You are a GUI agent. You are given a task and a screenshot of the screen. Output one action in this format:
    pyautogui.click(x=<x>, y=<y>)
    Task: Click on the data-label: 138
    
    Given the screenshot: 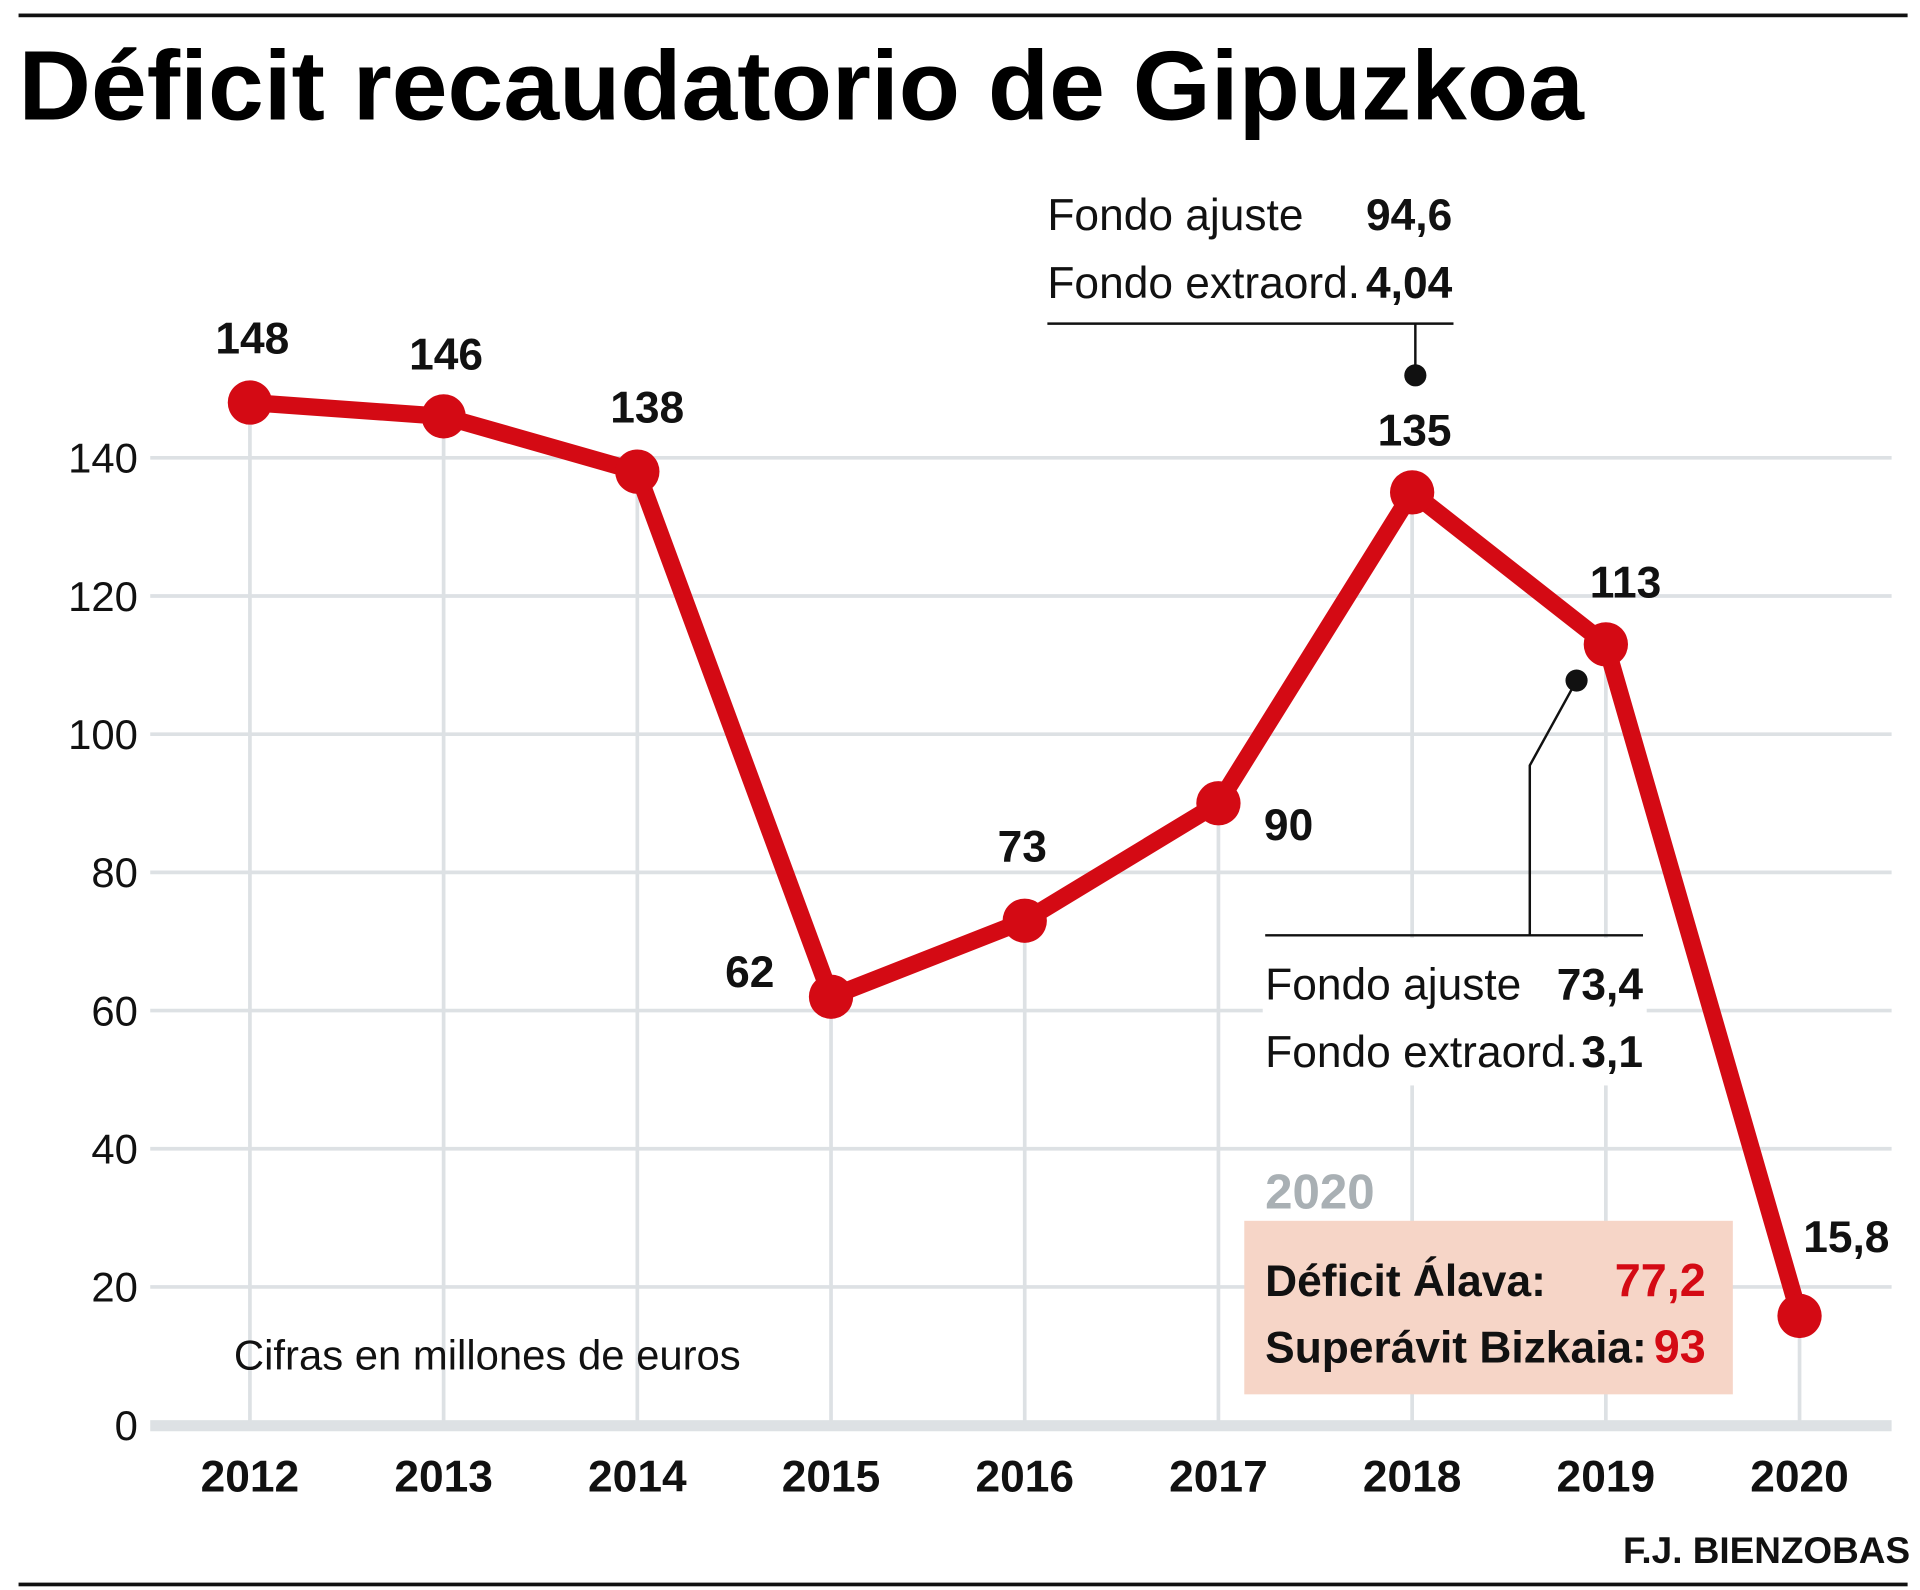 What is the action you would take?
    pyautogui.click(x=647, y=407)
    